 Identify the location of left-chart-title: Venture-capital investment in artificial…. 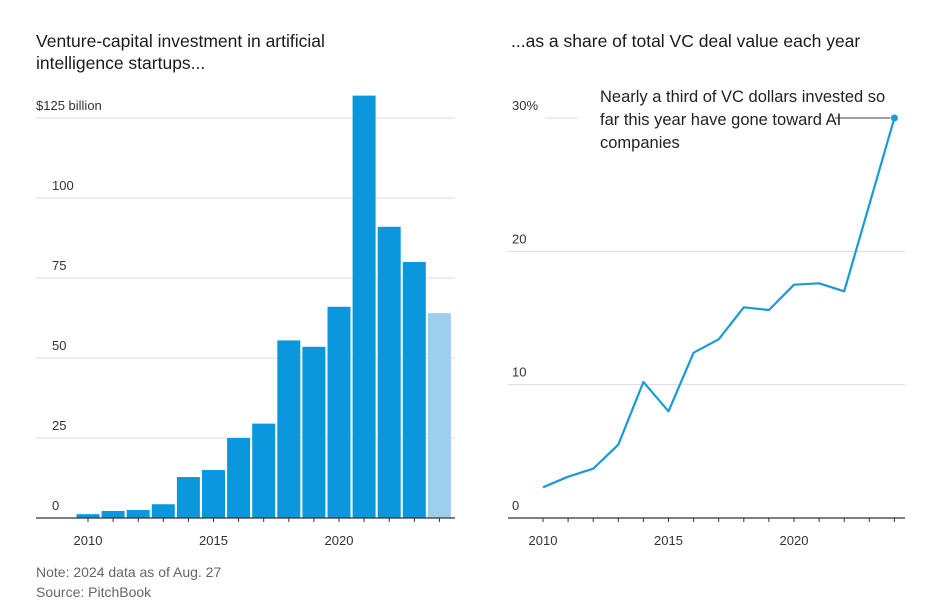
(180, 52).